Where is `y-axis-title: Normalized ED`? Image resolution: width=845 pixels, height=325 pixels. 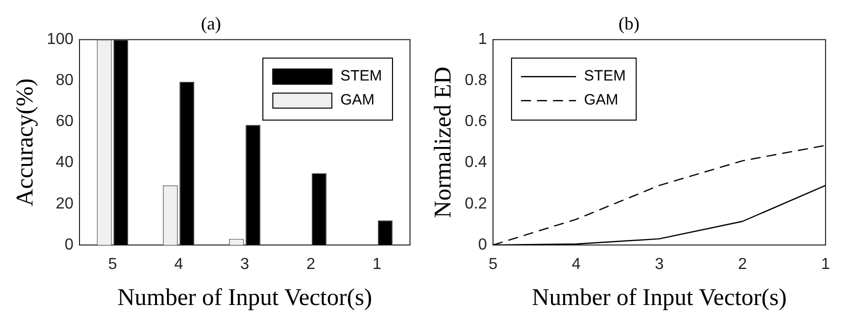
y-axis-title: Normalized ED is located at coordinates (443, 142).